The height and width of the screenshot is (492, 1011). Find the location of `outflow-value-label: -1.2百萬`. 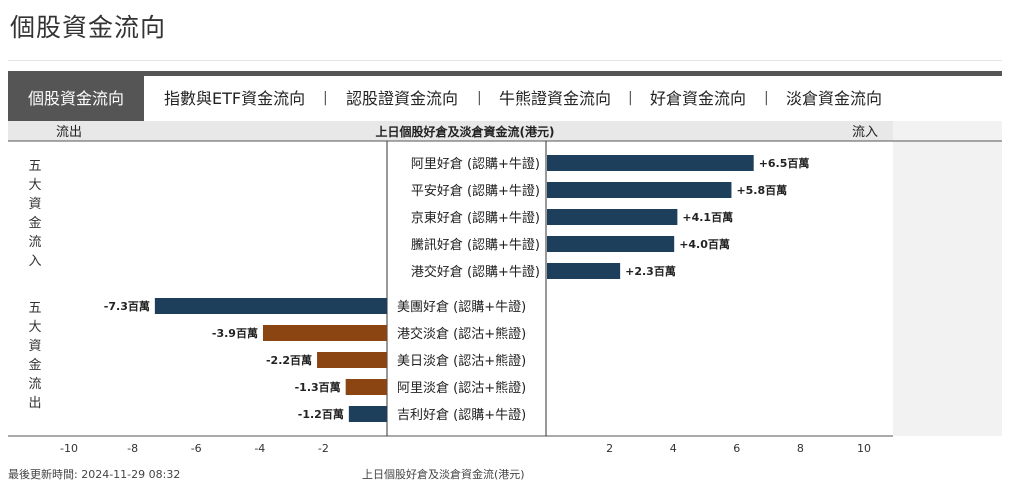

outflow-value-label: -1.2百萬 is located at coordinates (321, 414).